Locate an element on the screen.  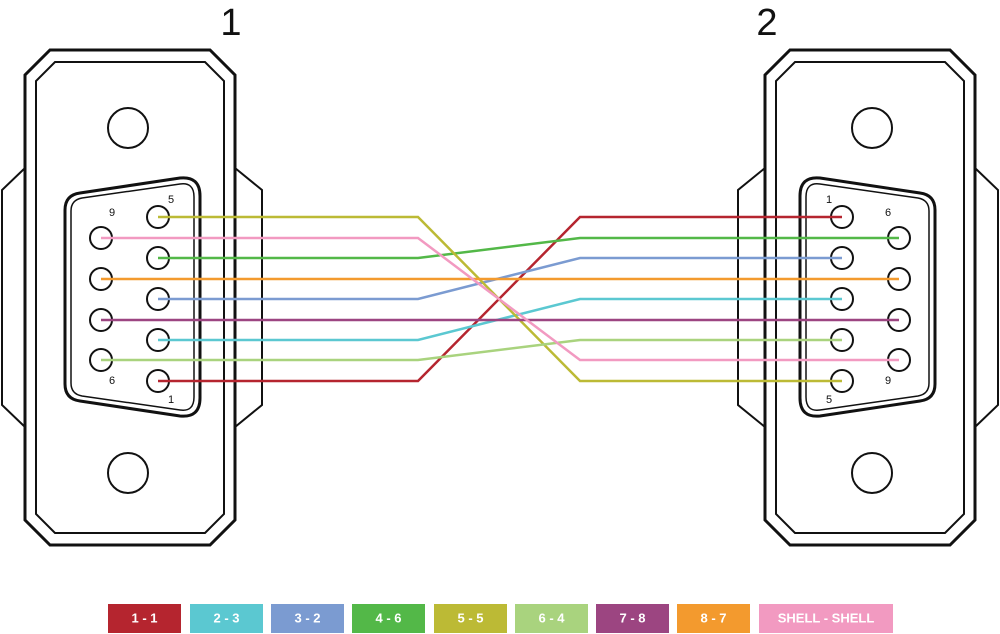
connector-title: 1 is located at coordinates (230, 23).